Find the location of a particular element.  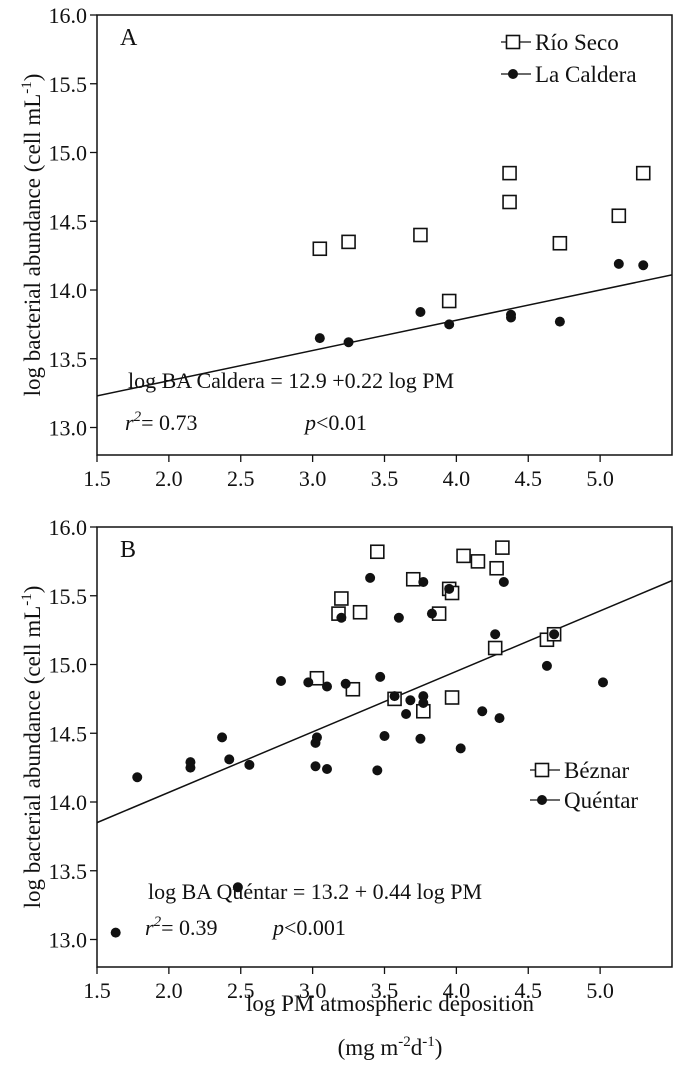

x-axis-title: log PM atmospheric deposition is located at coordinates (390, 1003).